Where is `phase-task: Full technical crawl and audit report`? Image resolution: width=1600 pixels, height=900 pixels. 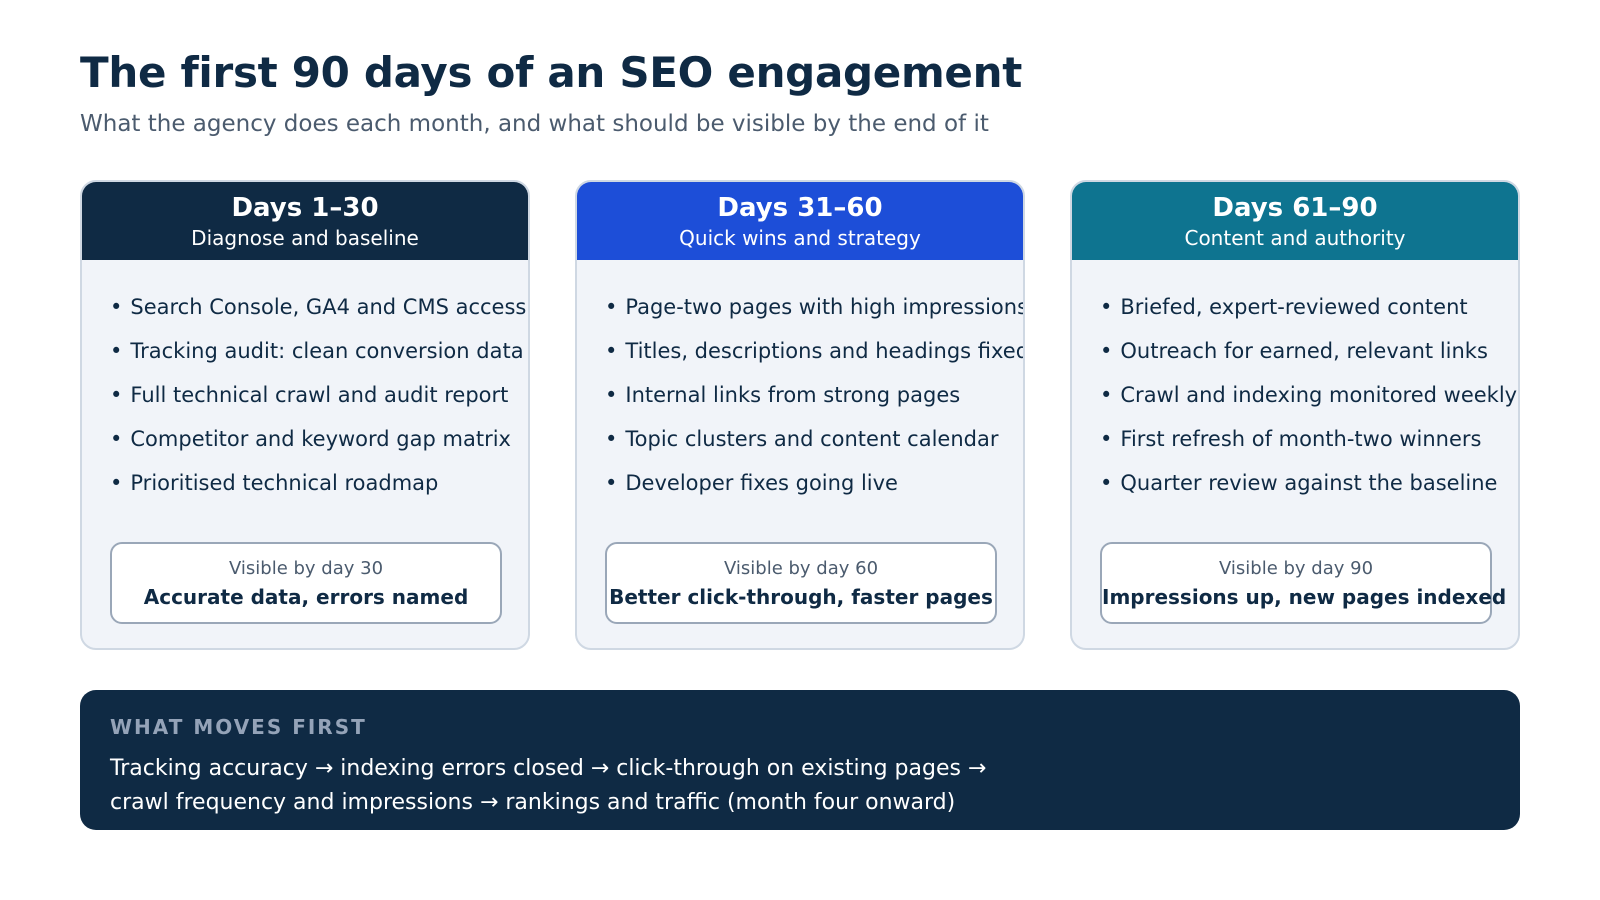
phase-task: Full technical crawl and audit report is located at coordinates (319, 395).